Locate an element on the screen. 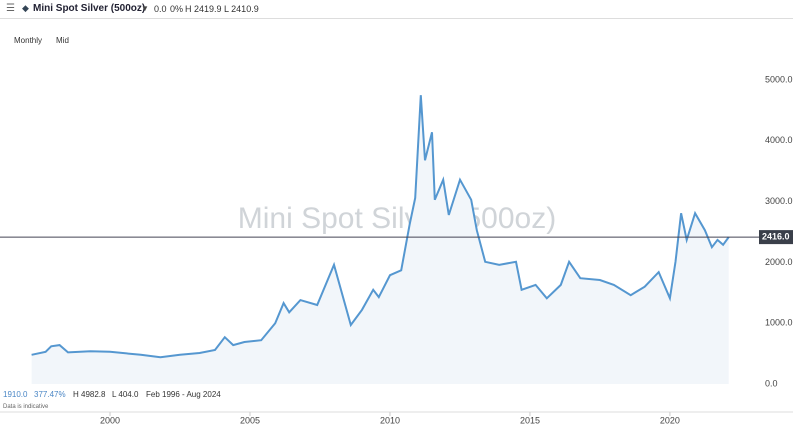 The image size is (793, 429). x-tick-label: 2010 is located at coordinates (390, 420).